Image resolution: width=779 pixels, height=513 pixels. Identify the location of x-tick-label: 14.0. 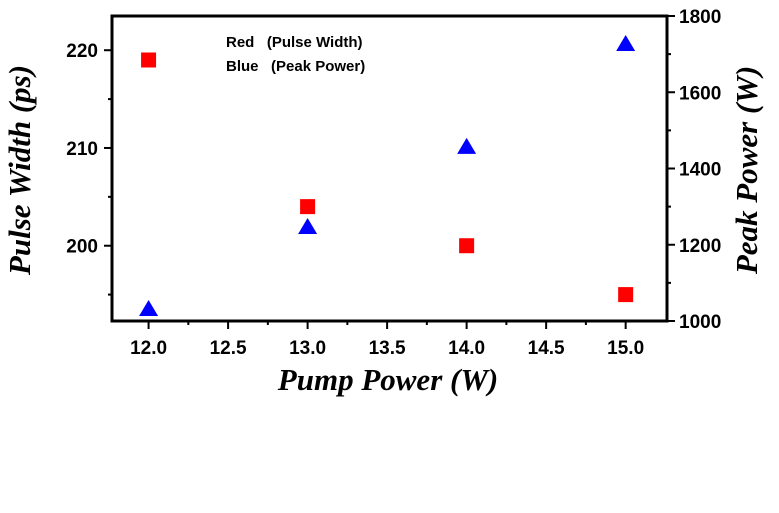
(466, 348).